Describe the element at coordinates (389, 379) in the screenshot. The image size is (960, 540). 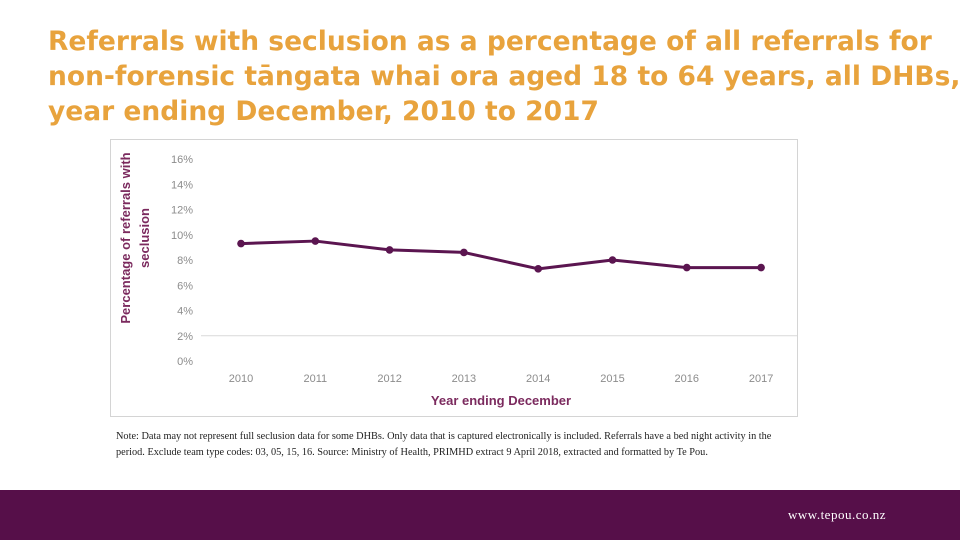
I see `x-tick-label: 2012` at that location.